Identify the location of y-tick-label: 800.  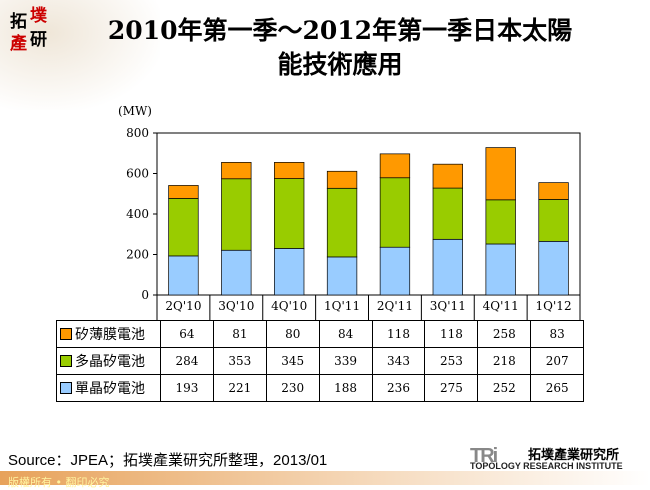
(137, 133).